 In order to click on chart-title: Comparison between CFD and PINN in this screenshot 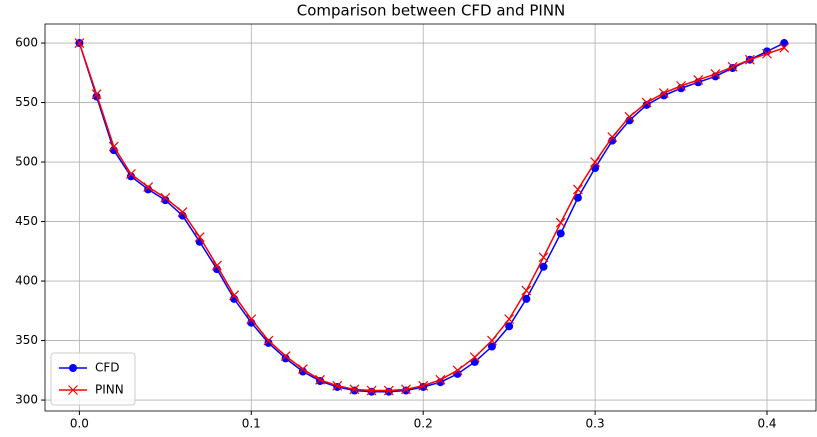, I will do `click(431, 11)`.